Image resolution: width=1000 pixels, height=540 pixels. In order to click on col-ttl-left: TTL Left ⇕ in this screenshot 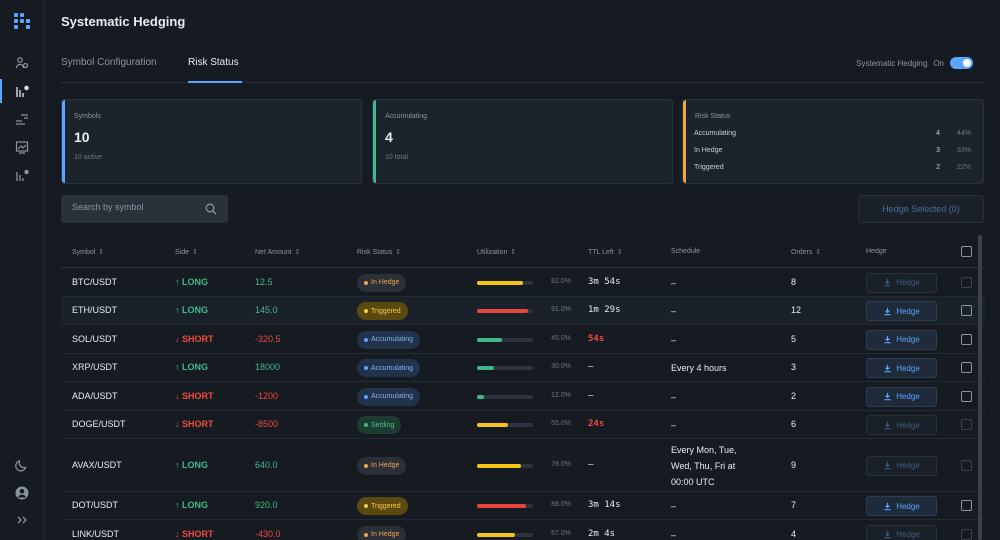, I will do `click(605, 252)`.